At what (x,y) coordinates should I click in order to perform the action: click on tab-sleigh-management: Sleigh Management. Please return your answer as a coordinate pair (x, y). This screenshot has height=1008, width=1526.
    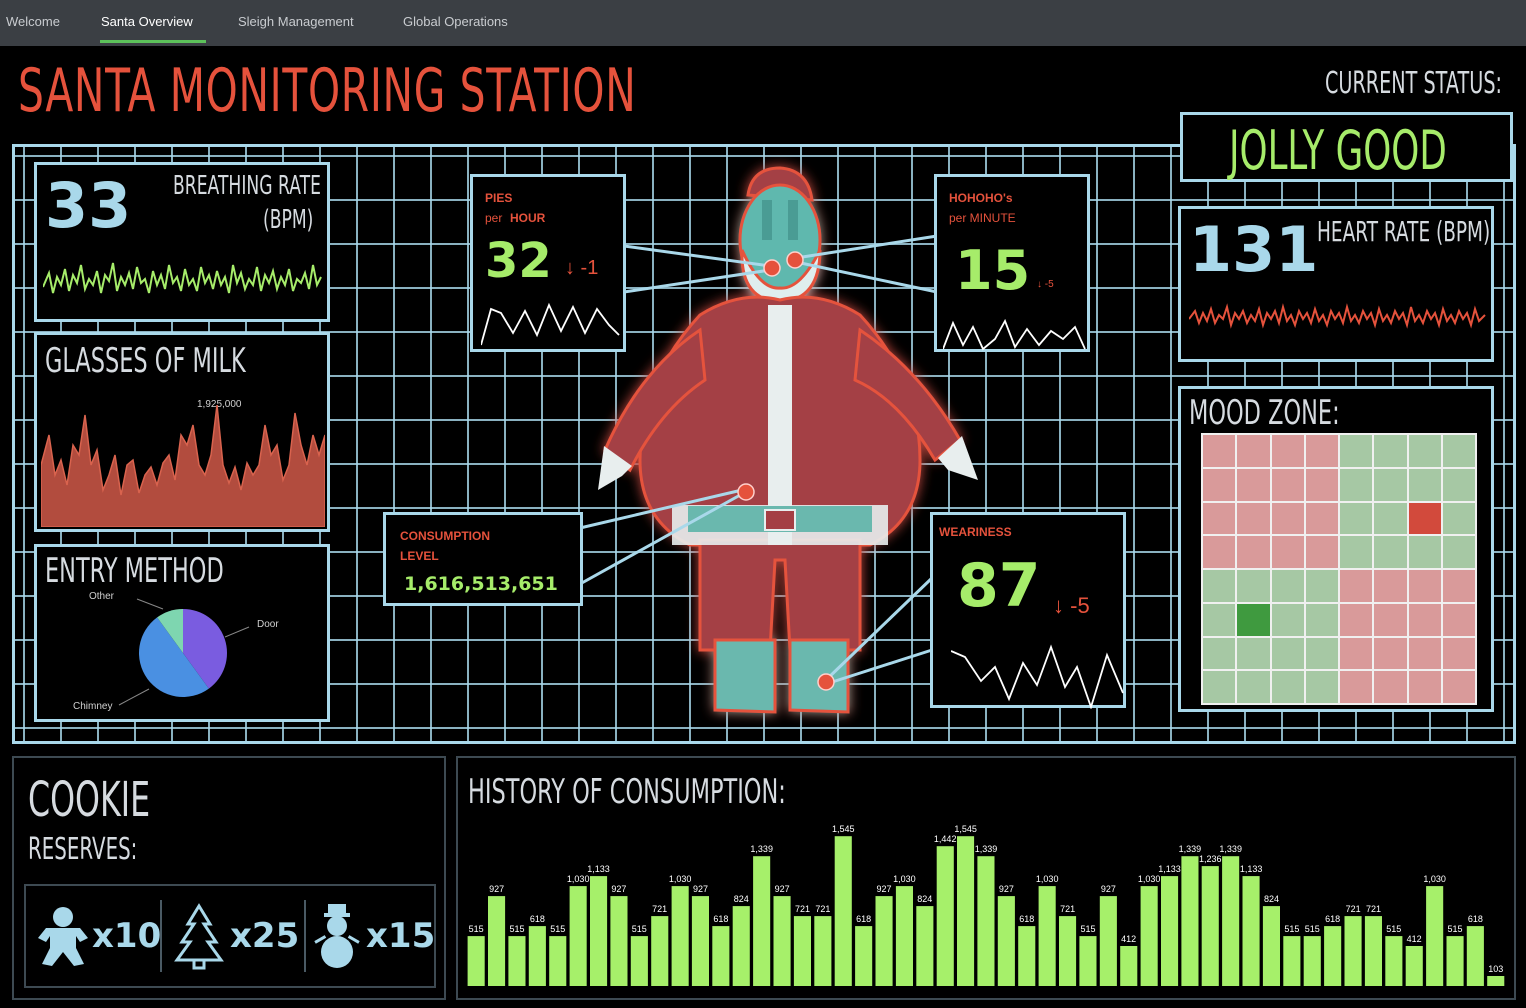
    Looking at the image, I should click on (296, 21).